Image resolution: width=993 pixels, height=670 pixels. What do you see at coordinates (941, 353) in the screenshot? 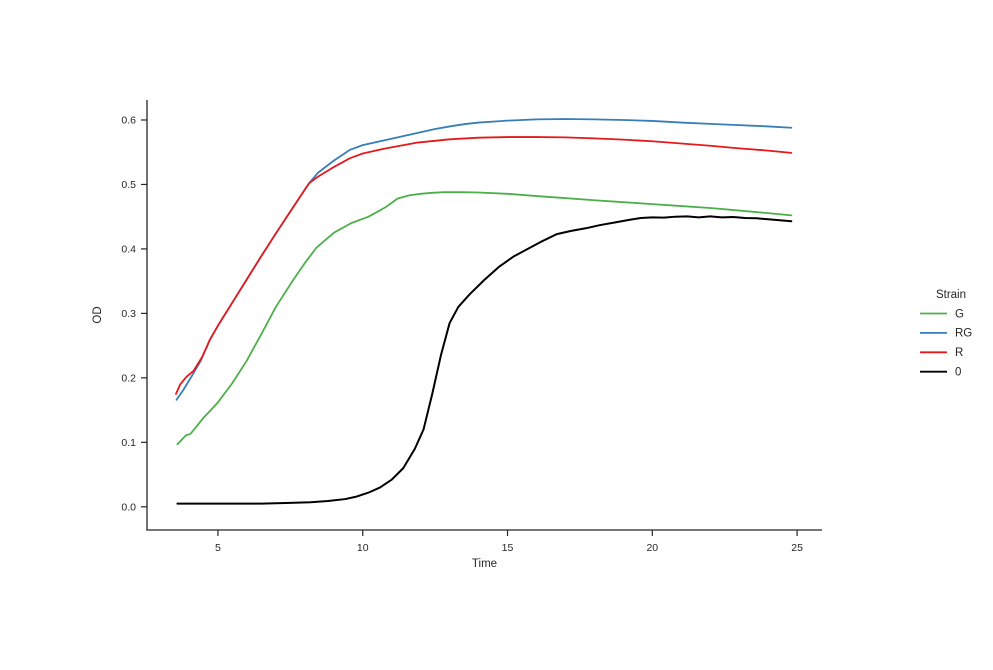
I see `legend-item-R: R` at bounding box center [941, 353].